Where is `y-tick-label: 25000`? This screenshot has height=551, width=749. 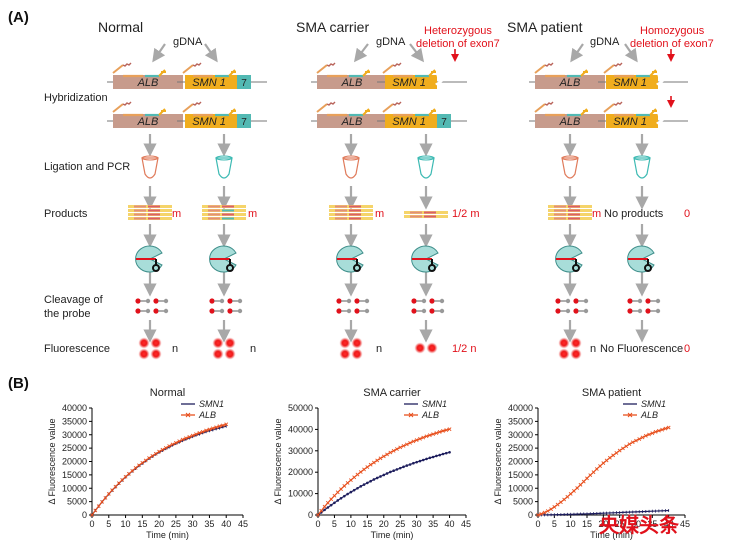
y-tick-label: 25000 is located at coordinates (520, 448).